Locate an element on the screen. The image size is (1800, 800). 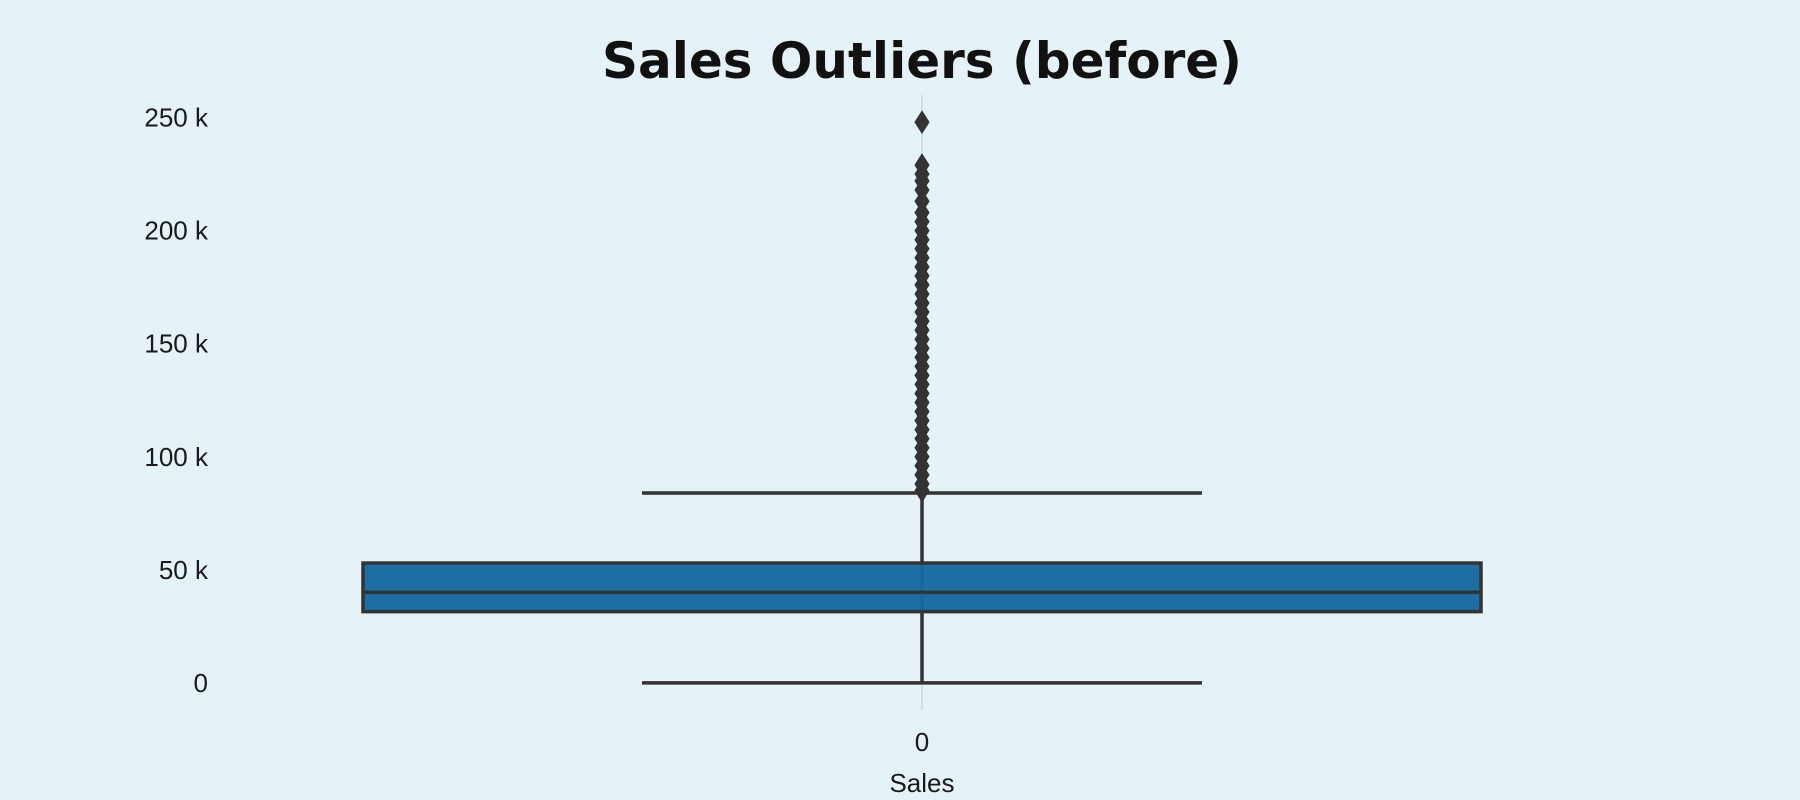
y-tick-label: 100 k is located at coordinates (176, 457).